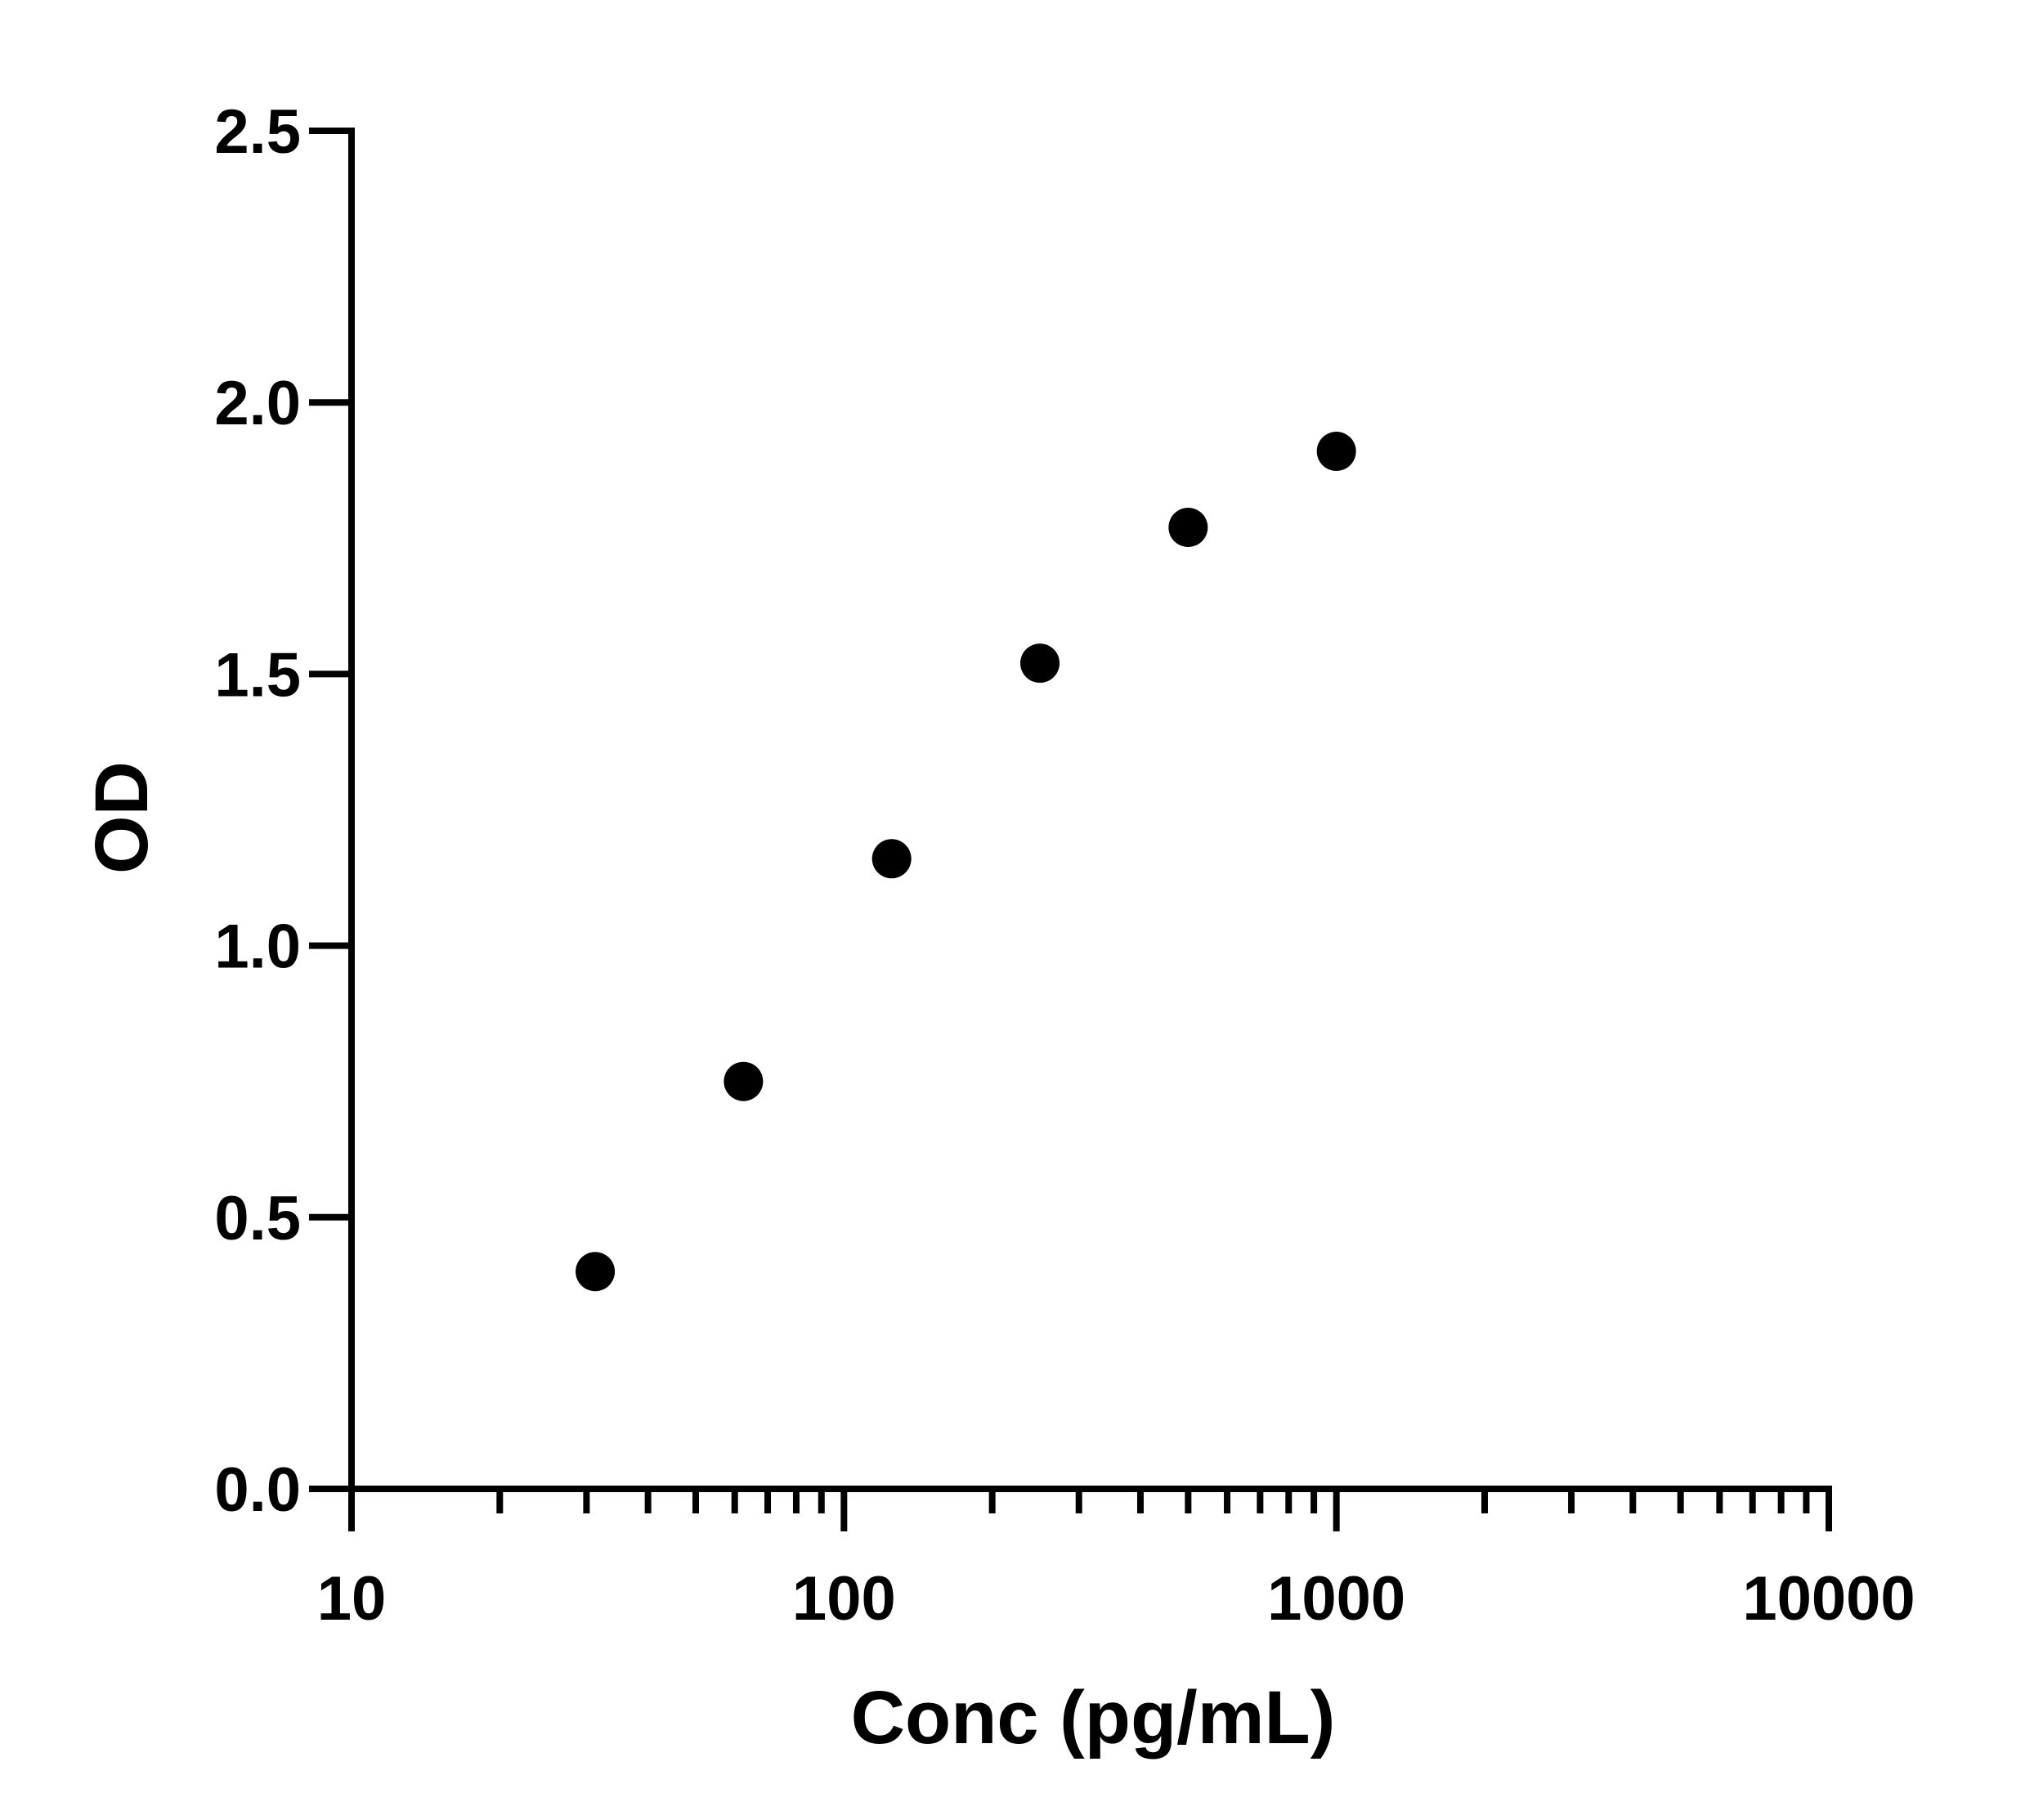 This screenshot has width=2043, height=1820. Describe the element at coordinates (257, 1490) in the screenshot. I see `y-tick-label: 0.0` at that location.